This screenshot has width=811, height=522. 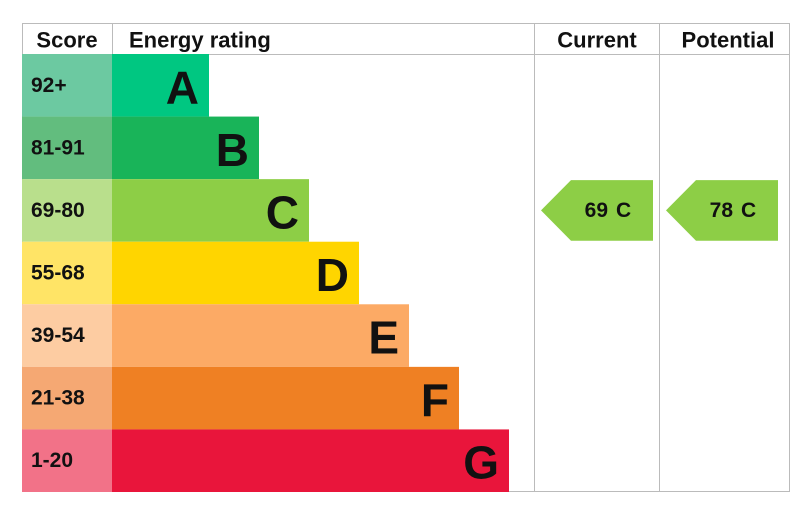 What do you see at coordinates (182, 87) in the screenshot?
I see `rating-letter: A` at bounding box center [182, 87].